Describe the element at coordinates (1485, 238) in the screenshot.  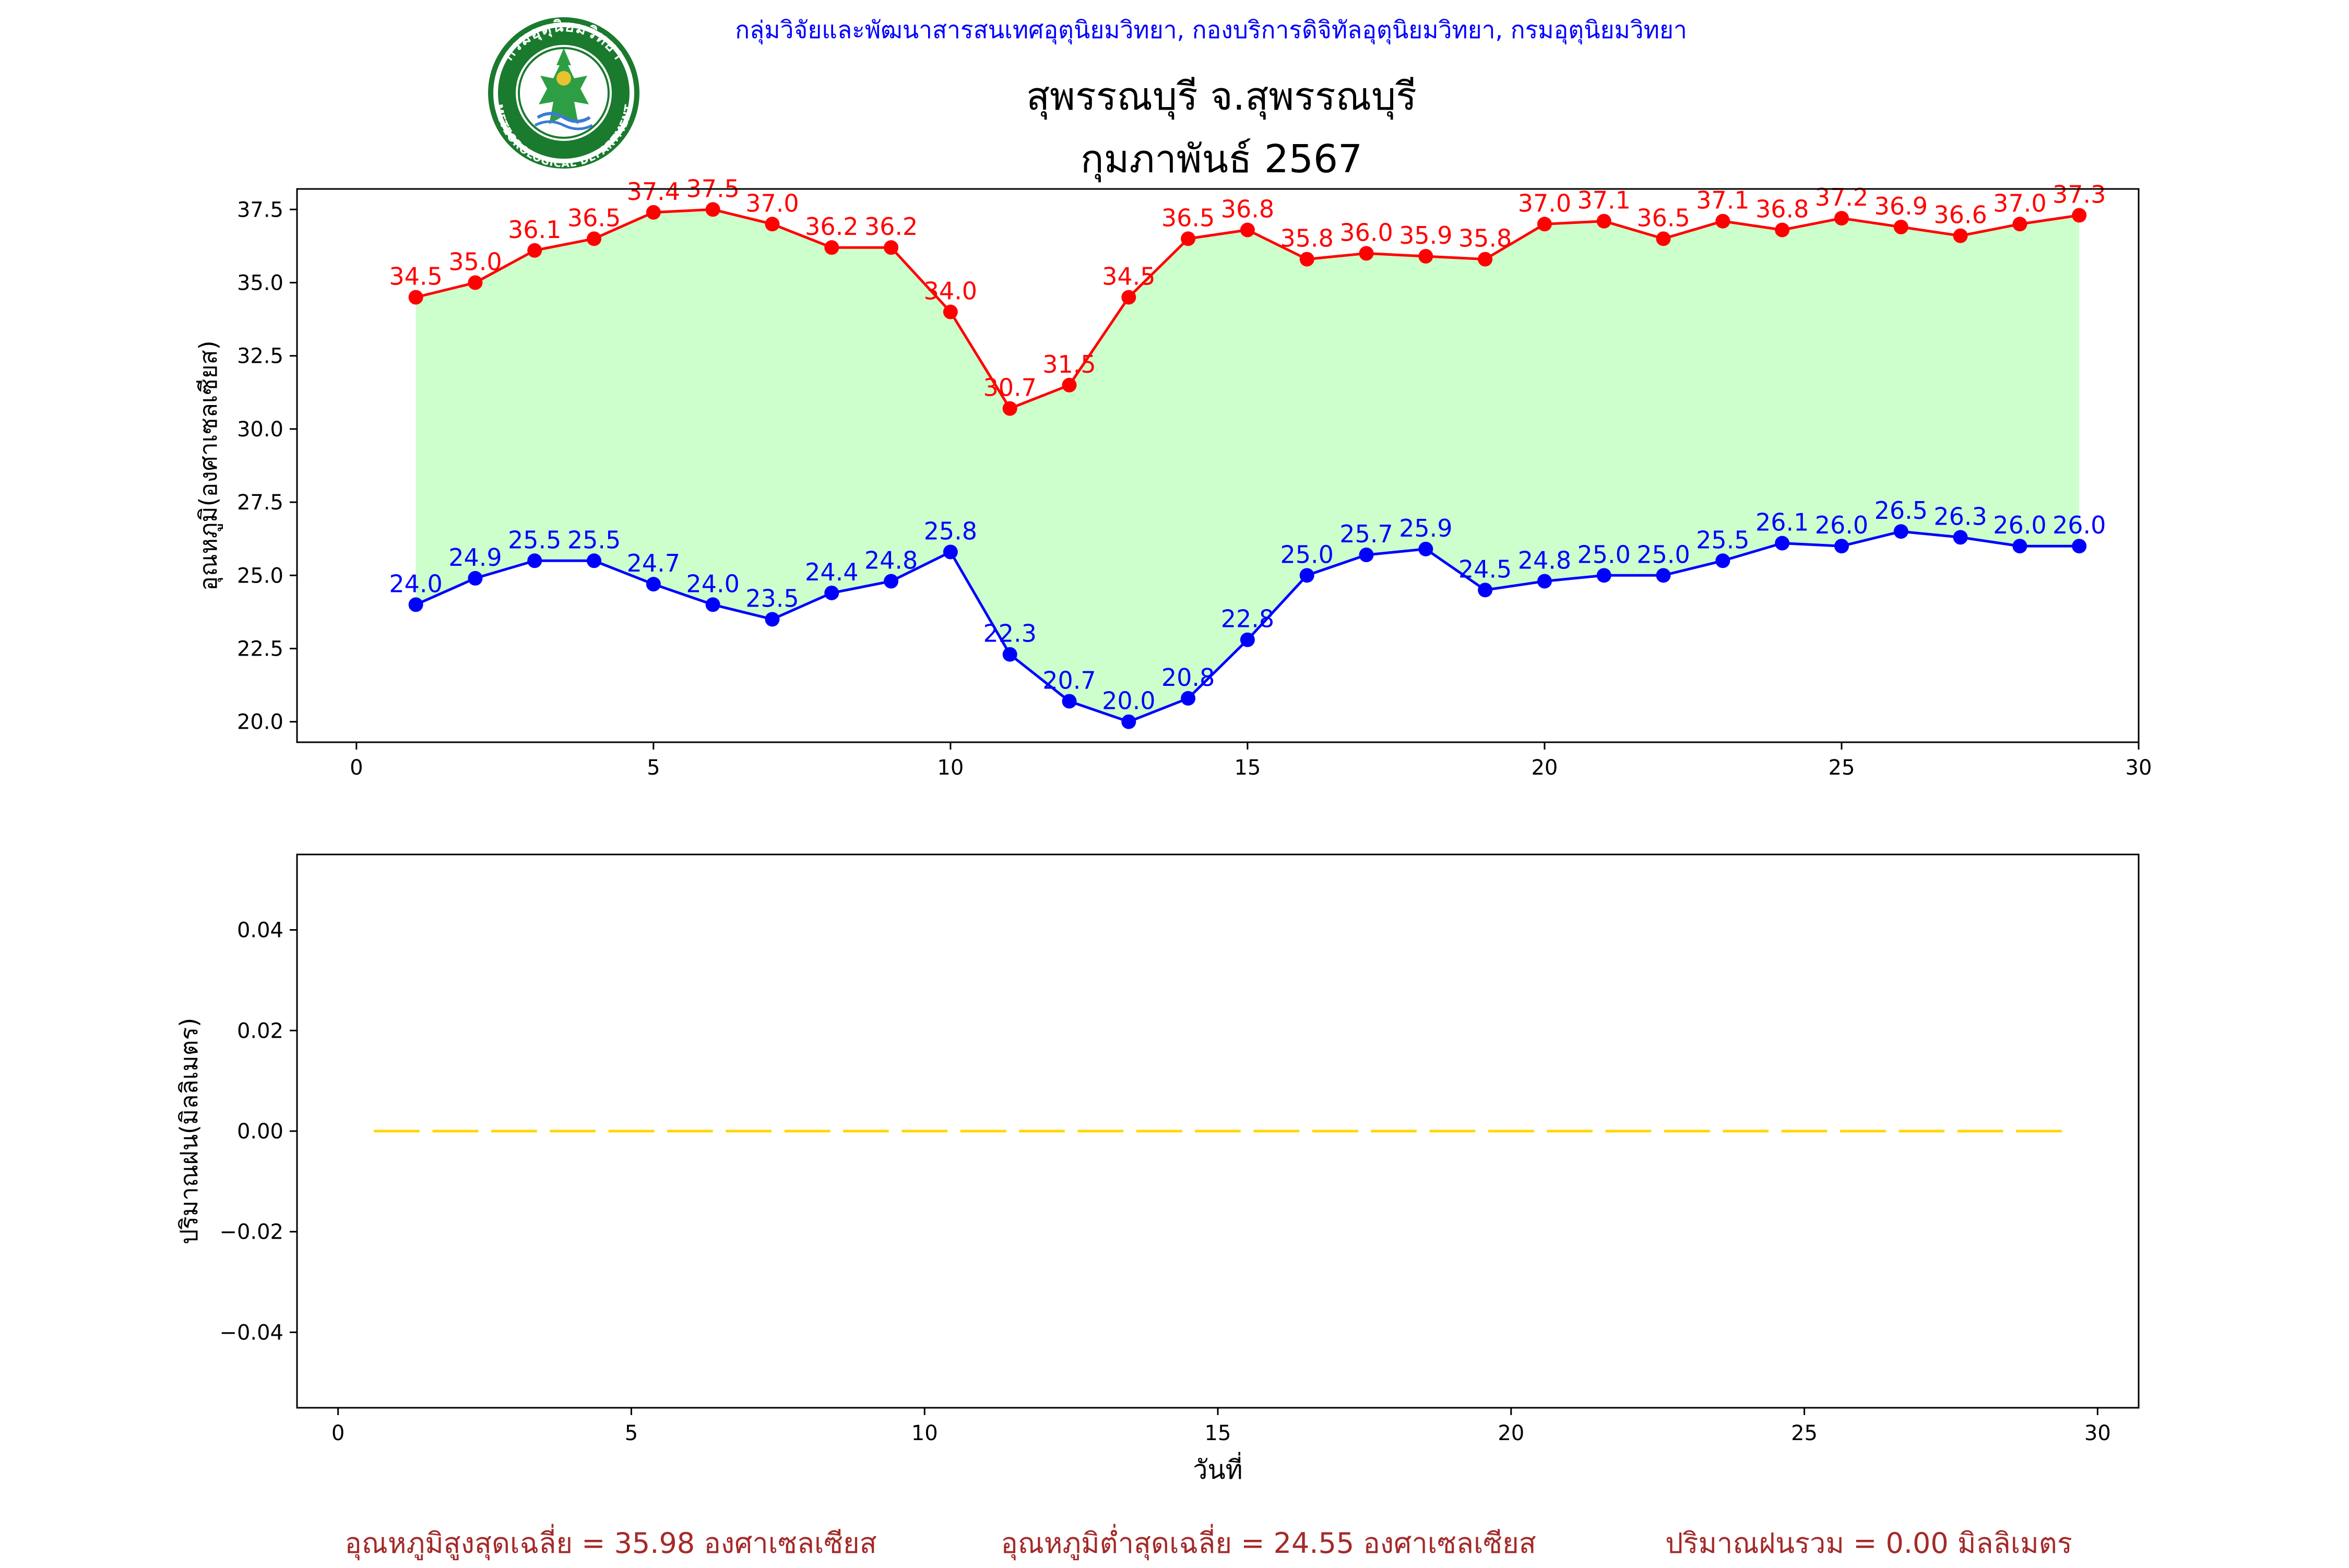
I see `max-temperature-label: 35.8` at that location.